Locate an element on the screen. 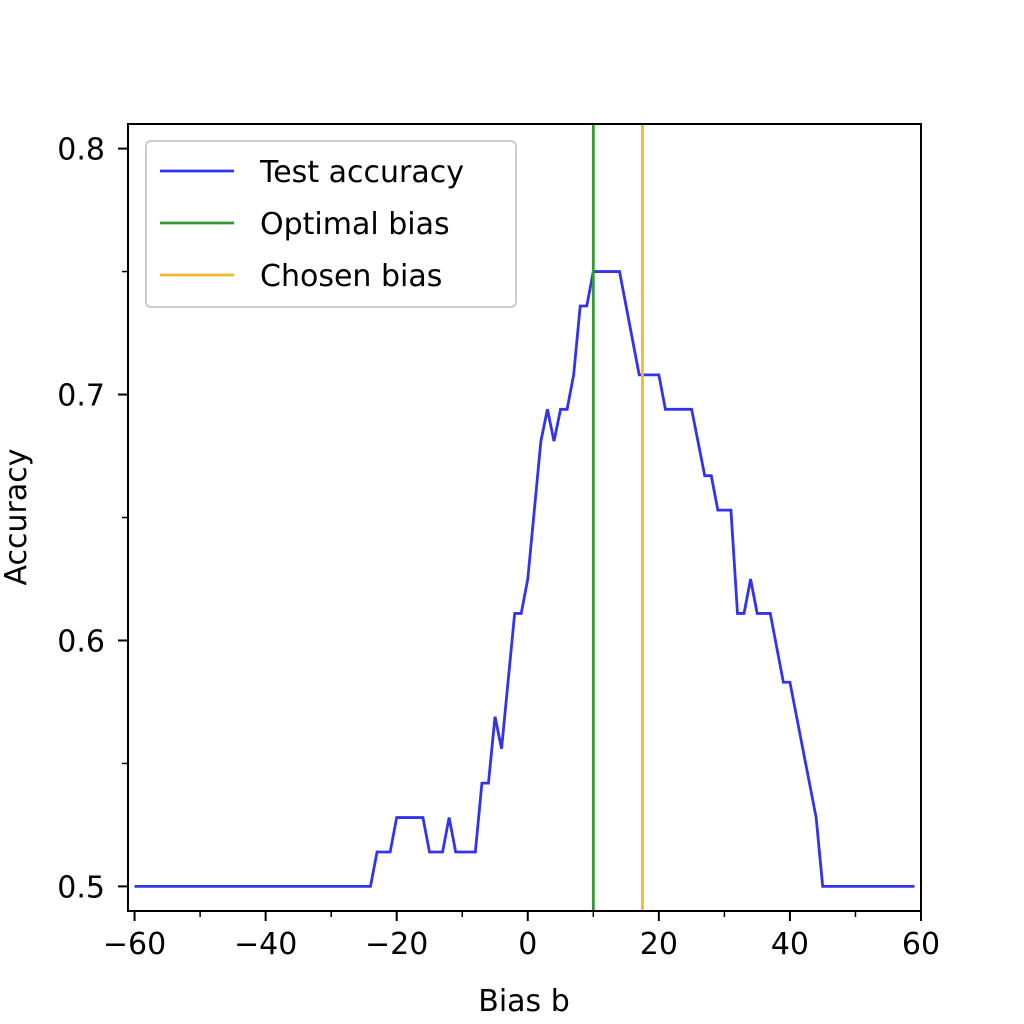 This screenshot has width=1024, height=1024. x-tick-label: 20 is located at coordinates (659, 944).